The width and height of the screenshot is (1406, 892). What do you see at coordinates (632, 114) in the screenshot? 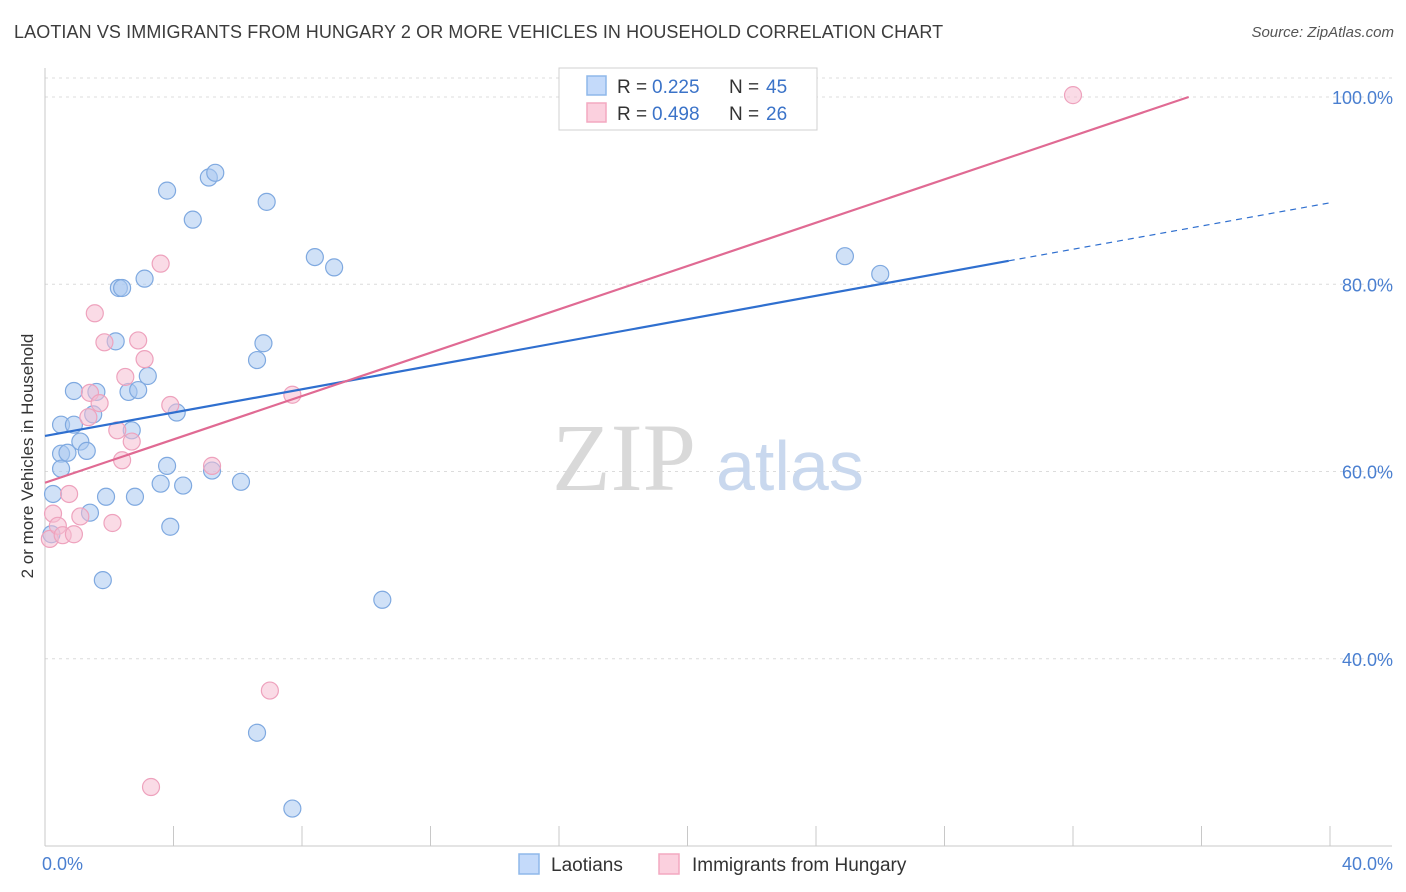
I see `legend-r-label-hungary: R =` at bounding box center [632, 114].